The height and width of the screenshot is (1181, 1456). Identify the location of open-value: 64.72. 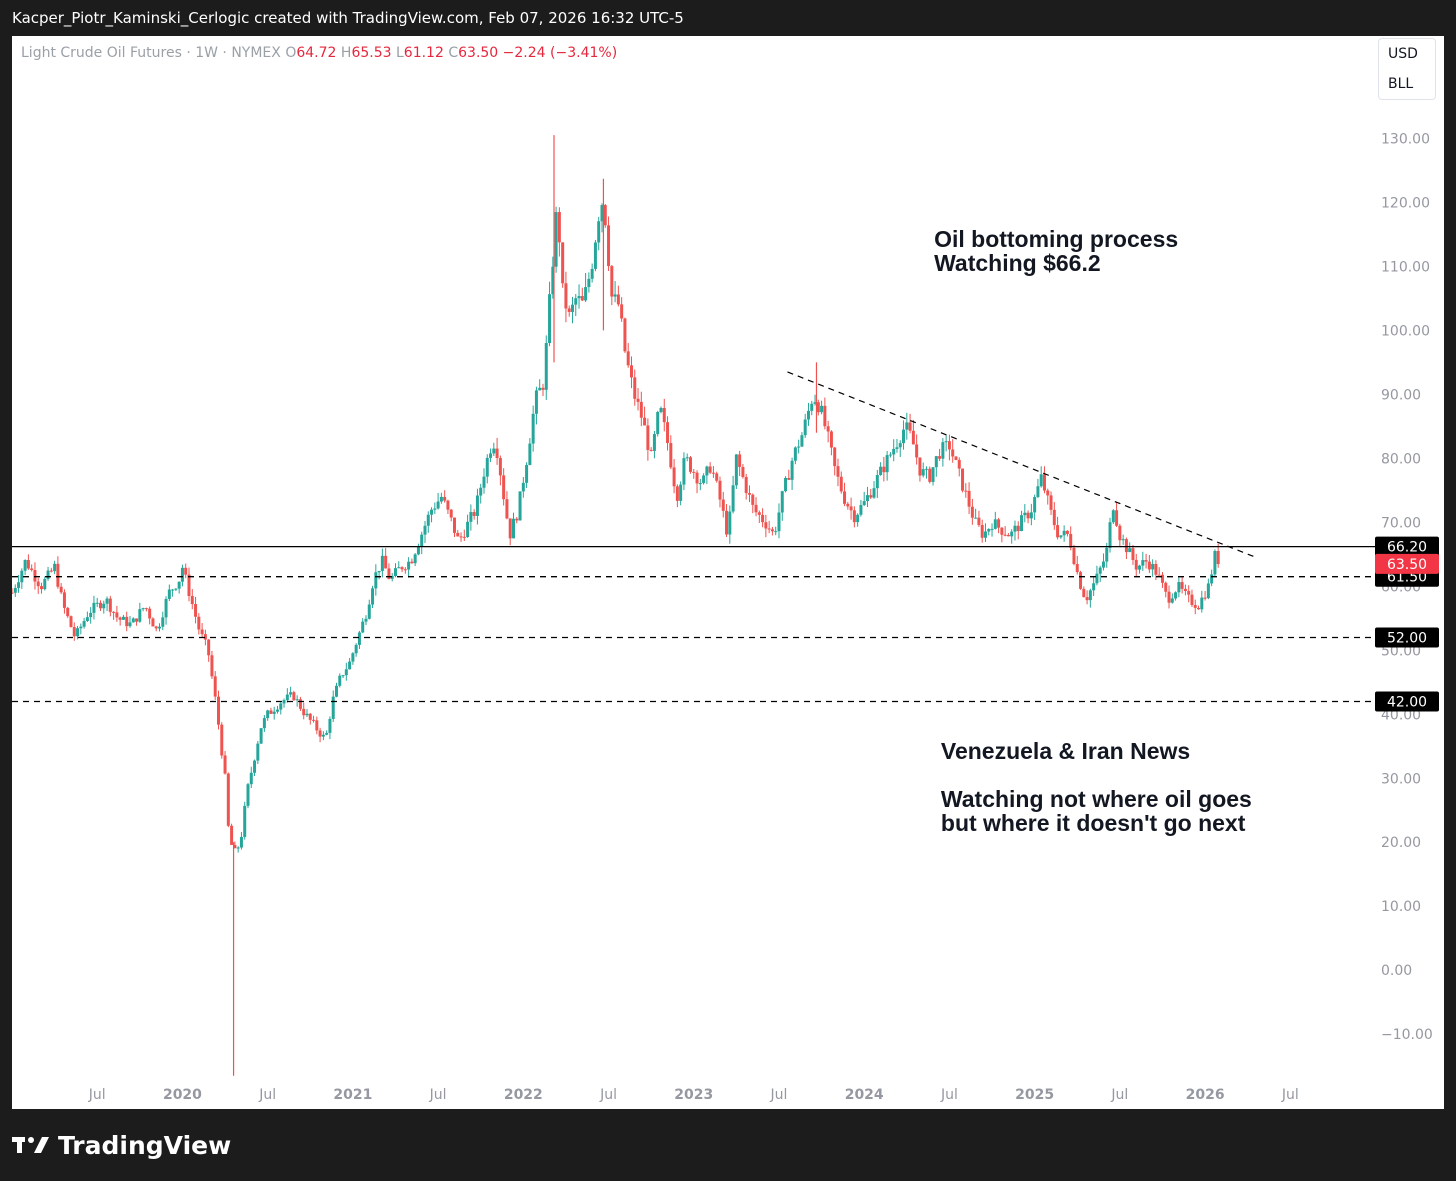
(316, 53).